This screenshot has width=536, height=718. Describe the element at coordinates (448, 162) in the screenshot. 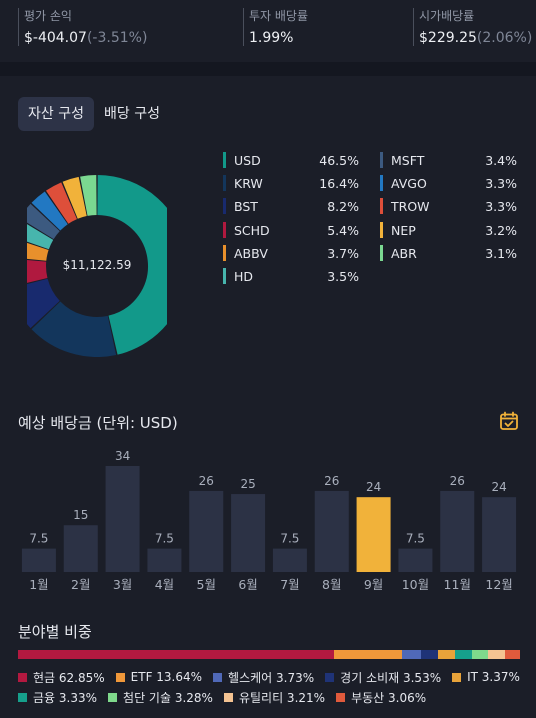

I see `legend-item-msft: MSFT 3.4%` at that location.